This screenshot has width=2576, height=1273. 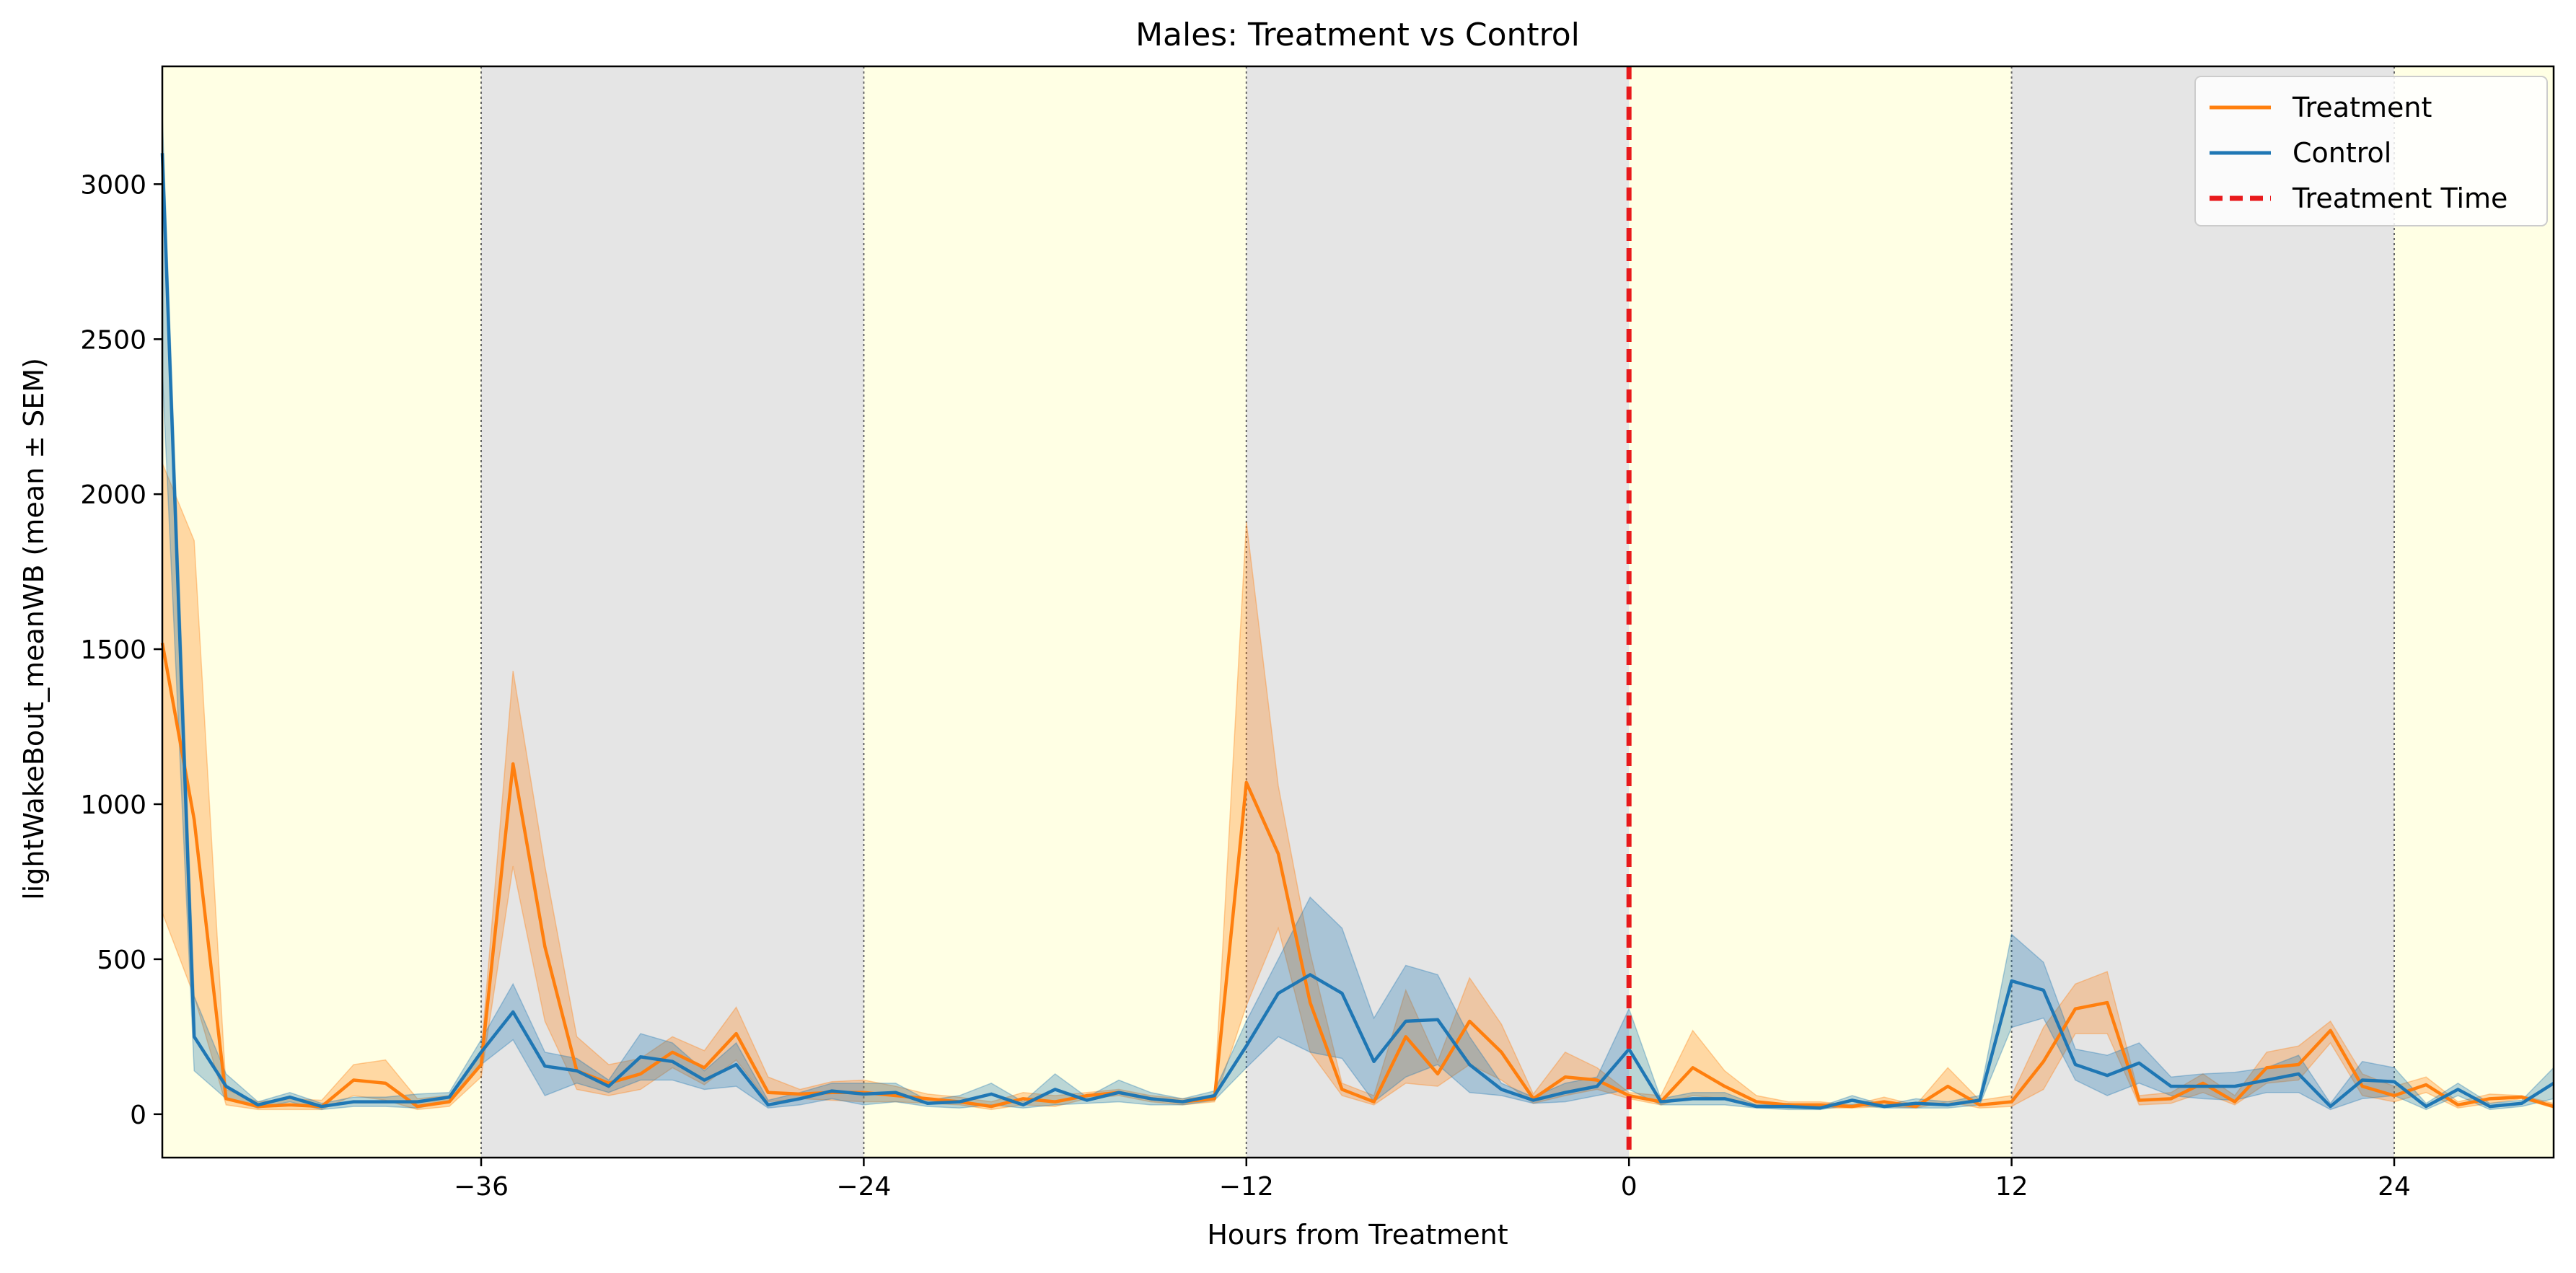 What do you see at coordinates (113, 805) in the screenshot?
I see `y-tick-label: 1000` at bounding box center [113, 805].